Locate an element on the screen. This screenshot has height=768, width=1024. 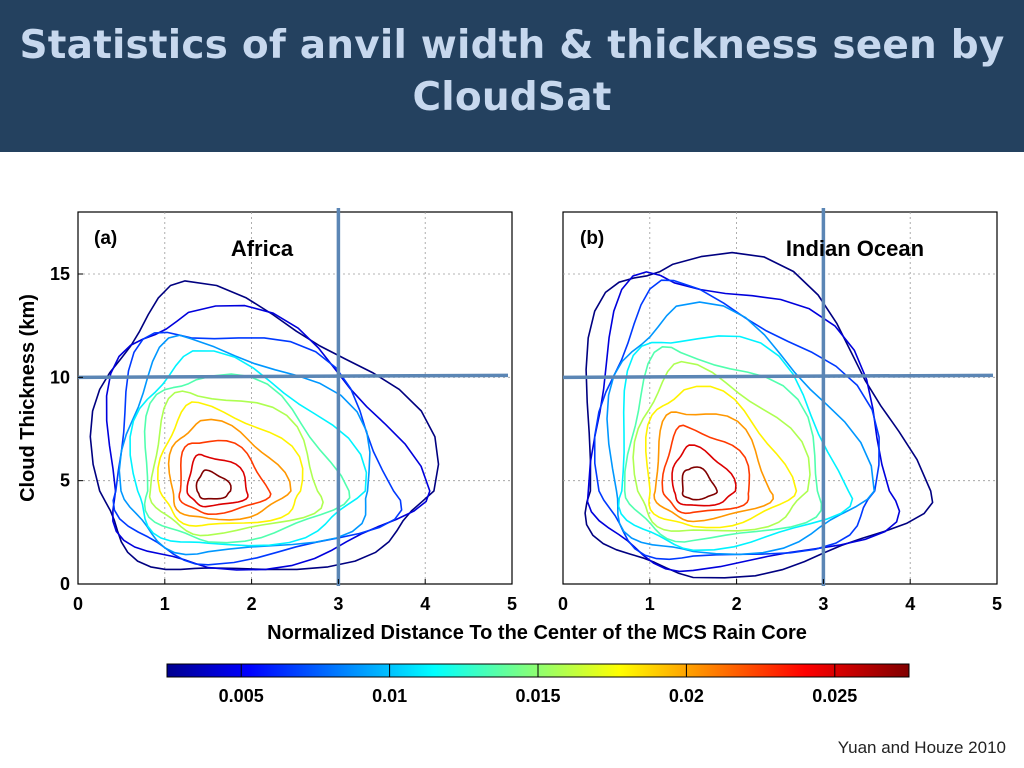
citation: Yuan and Houze 2010 is located at coordinates (921, 747).